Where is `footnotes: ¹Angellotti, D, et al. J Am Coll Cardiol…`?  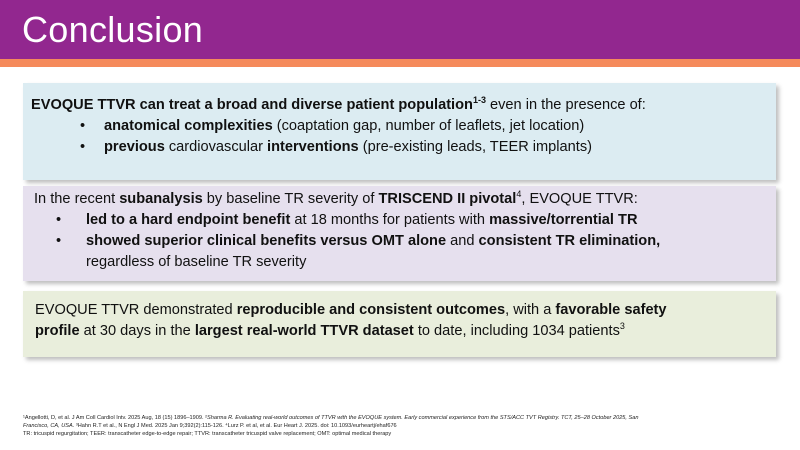
footnotes: ¹Angellotti, D, et al. J Am Coll Cardiol… is located at coordinates (403, 426).